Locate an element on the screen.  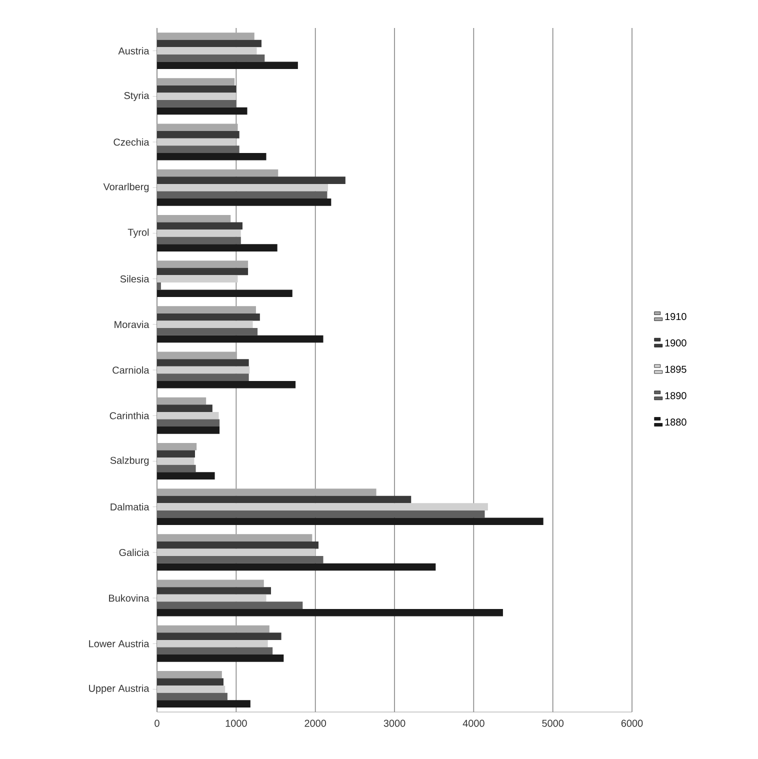
x-tick-label: 5000 is located at coordinates (553, 723).